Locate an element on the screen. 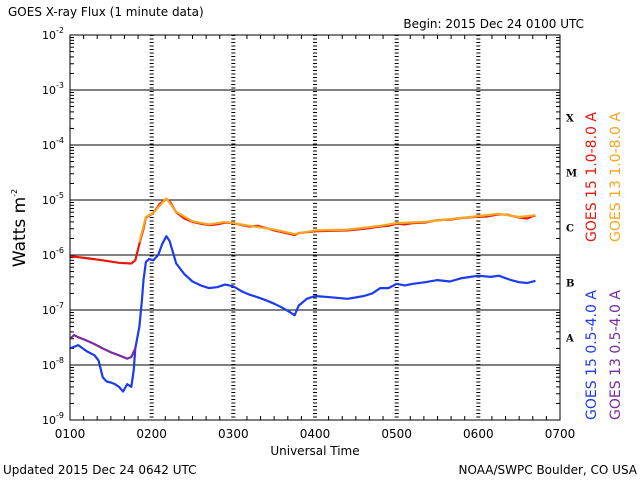 This screenshot has width=640, height=480. y-tick-label: 10⁻⁹ is located at coordinates (53, 419).